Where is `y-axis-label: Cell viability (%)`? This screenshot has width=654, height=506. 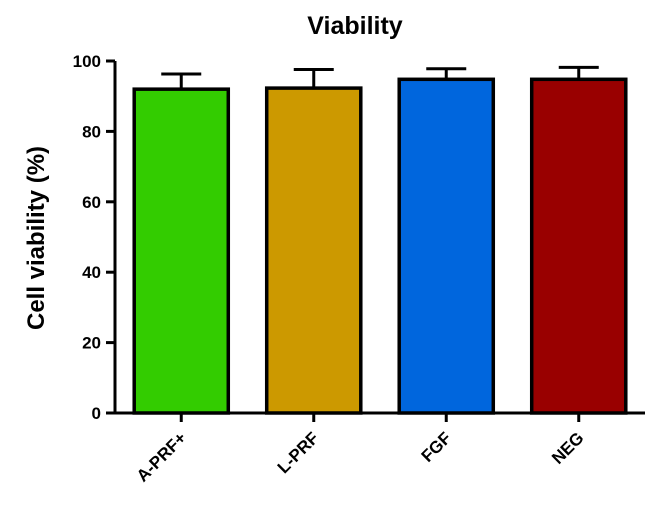
y-axis-label: Cell viability (%) is located at coordinates (36, 238).